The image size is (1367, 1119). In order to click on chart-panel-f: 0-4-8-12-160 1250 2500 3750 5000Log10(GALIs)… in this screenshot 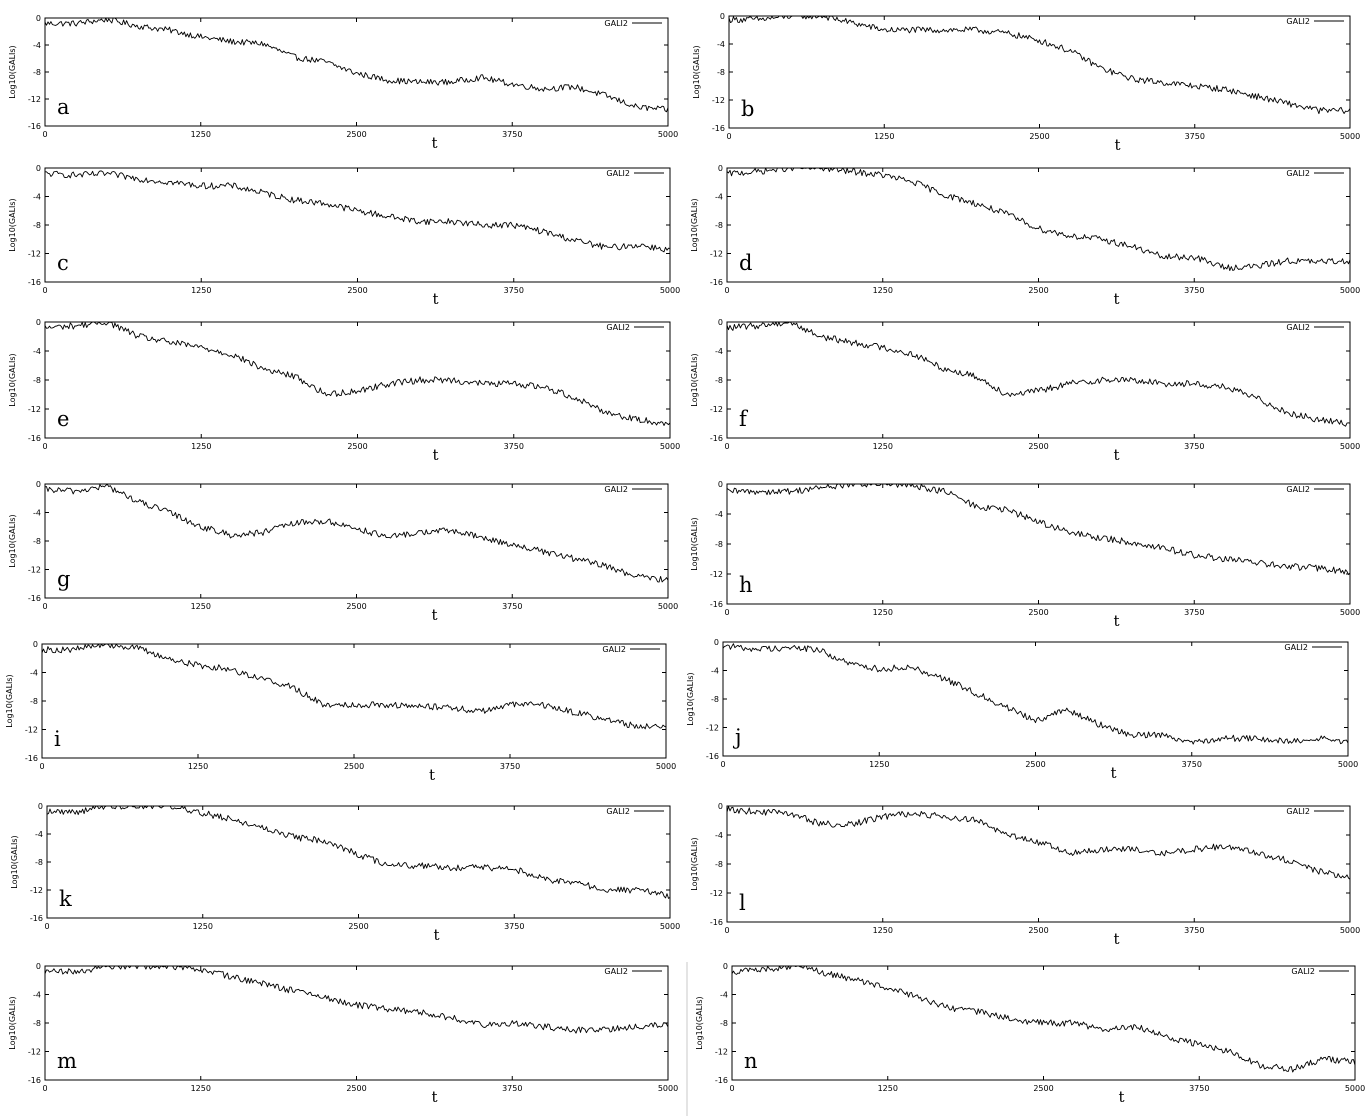, I will do `click(1025, 391)`.